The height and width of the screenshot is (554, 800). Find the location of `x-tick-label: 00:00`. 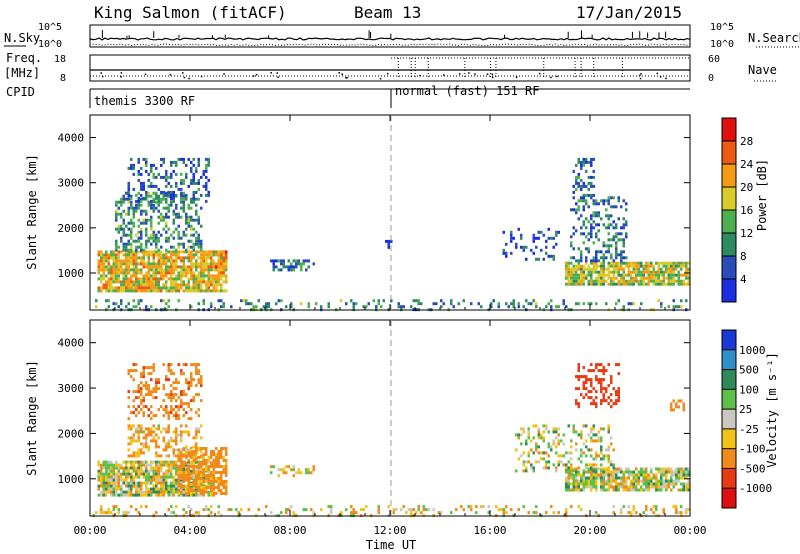

x-tick-label: 00:00 is located at coordinates (89, 530).